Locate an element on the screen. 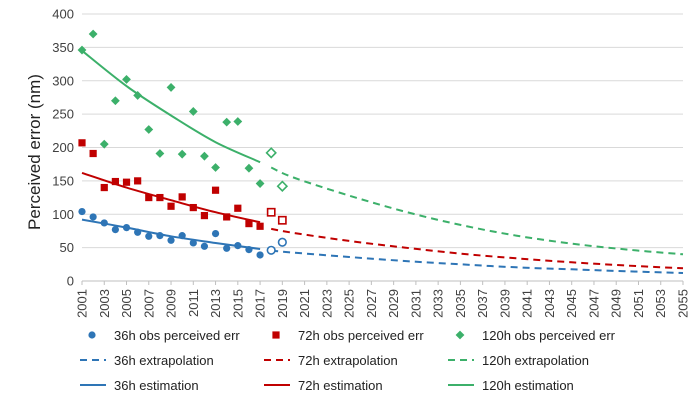 The width and height of the screenshot is (700, 402). legend-item-72h-extrapolation: 72h extrapolation is located at coordinates (331, 360).